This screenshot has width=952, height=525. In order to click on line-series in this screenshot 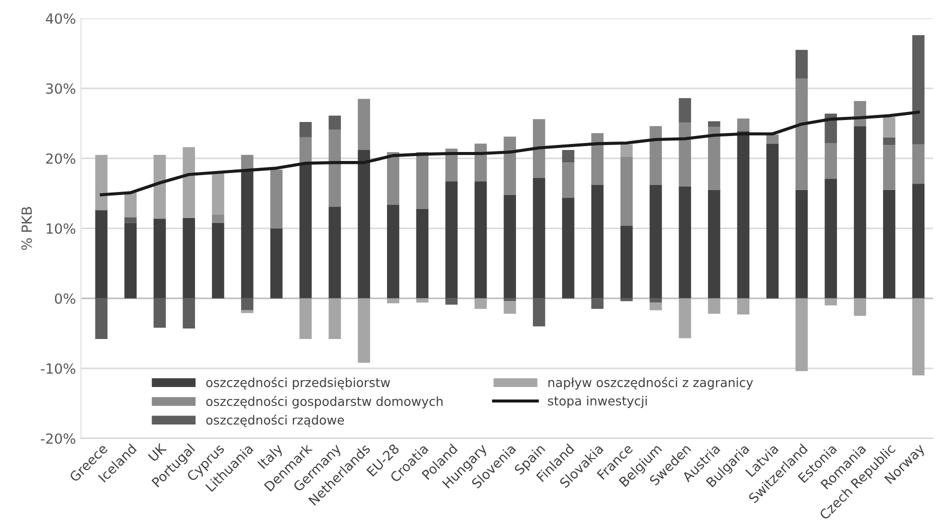, I will do `click(510, 153)`.